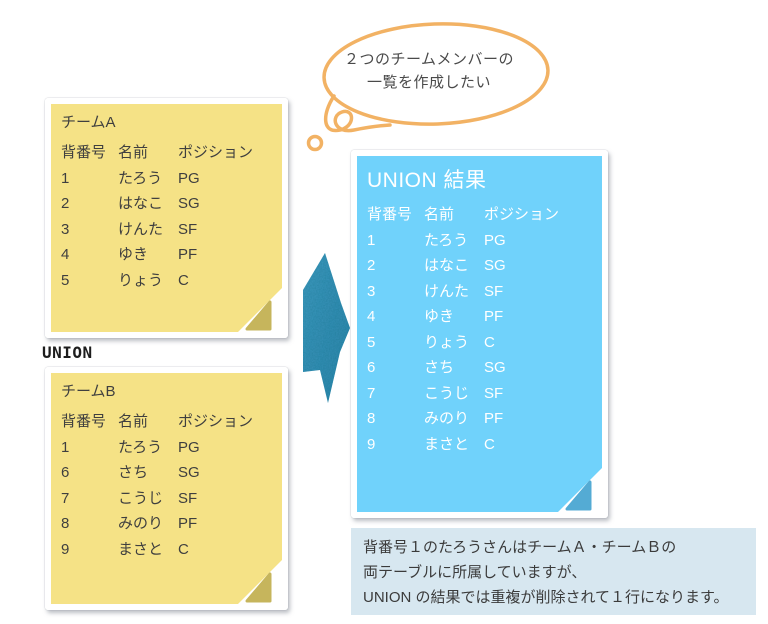  Describe the element at coordinates (88, 122) in the screenshot. I see `table-a-title: チームA` at that location.